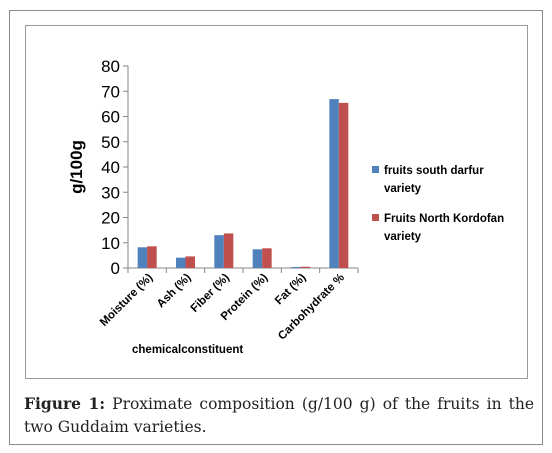 This screenshot has width=552, height=453. I want to click on legend-label: fruits south darfur, so click(434, 171).